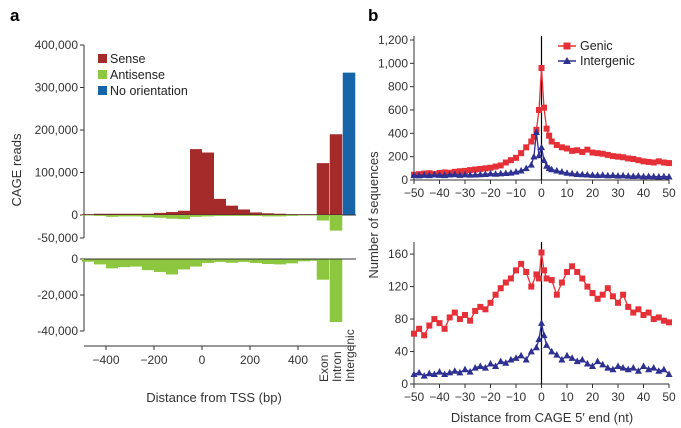  What do you see at coordinates (74, 259) in the screenshot?
I see `y-tick-label: 0` at bounding box center [74, 259].